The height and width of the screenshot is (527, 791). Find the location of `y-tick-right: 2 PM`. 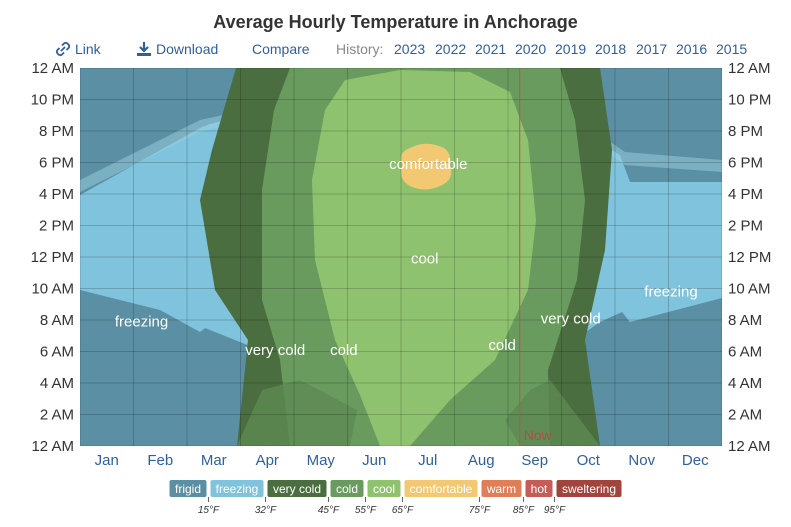

y-tick-right: 2 PM is located at coordinates (745, 226).